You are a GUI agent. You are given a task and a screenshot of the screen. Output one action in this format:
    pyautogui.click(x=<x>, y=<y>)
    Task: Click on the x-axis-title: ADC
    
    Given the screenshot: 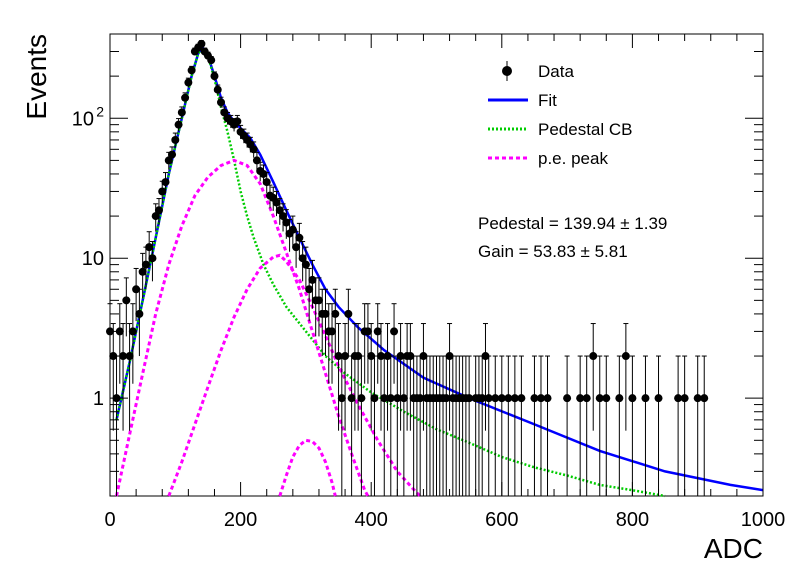 What is the action you would take?
    pyautogui.click(x=733, y=548)
    